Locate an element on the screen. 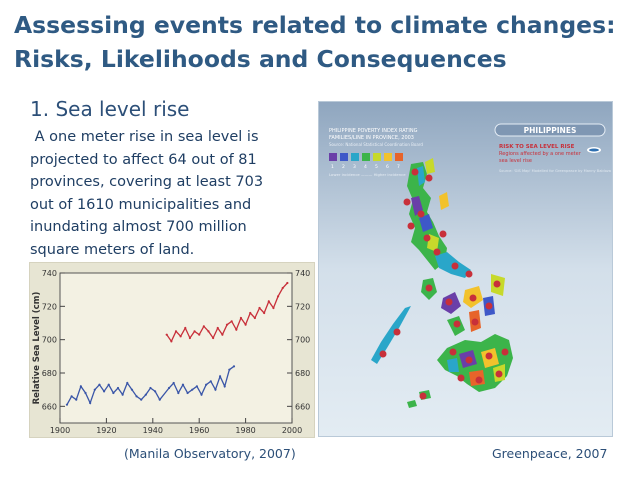  legend-number: 3 is located at coordinates (354, 167).